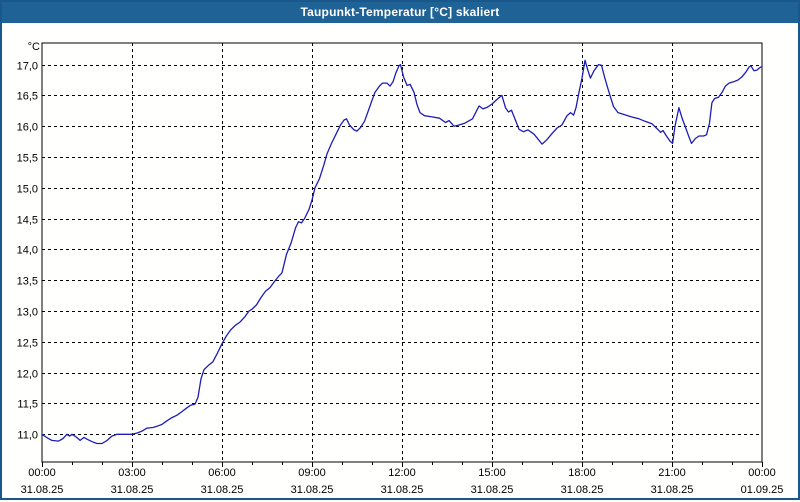 This screenshot has height=502, width=800. What do you see at coordinates (402, 464) in the screenshot?
I see `axis-ticks` at bounding box center [402, 464].